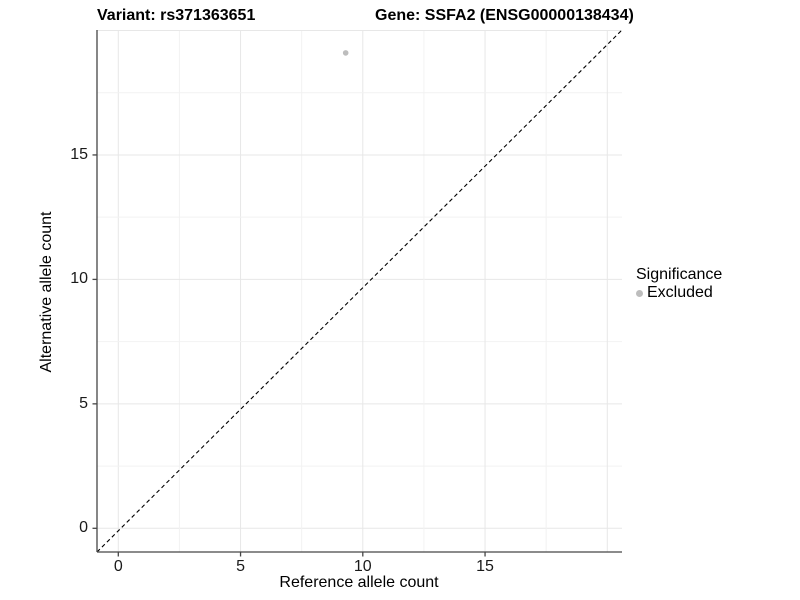 The image size is (800, 600). I want to click on plot-title-variant: Variant: rs371363651, so click(176, 15).